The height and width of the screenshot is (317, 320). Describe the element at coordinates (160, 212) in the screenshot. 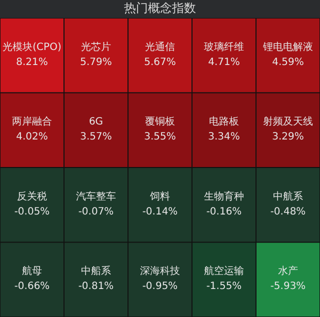

I see `data-label: -0.14%` at that location.